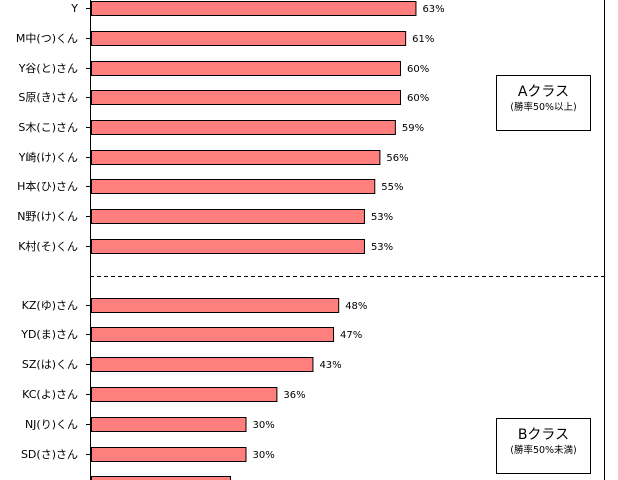  What do you see at coordinates (49, 454) in the screenshot?
I see `category-label: SD(さ)さん` at bounding box center [49, 454].